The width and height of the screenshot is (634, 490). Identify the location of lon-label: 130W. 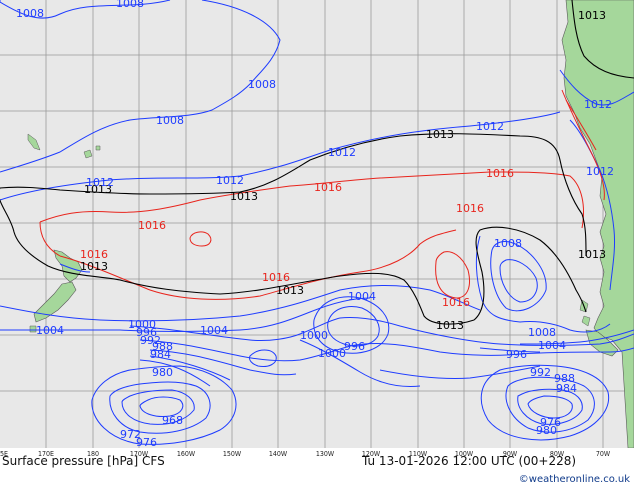
(325, 454).